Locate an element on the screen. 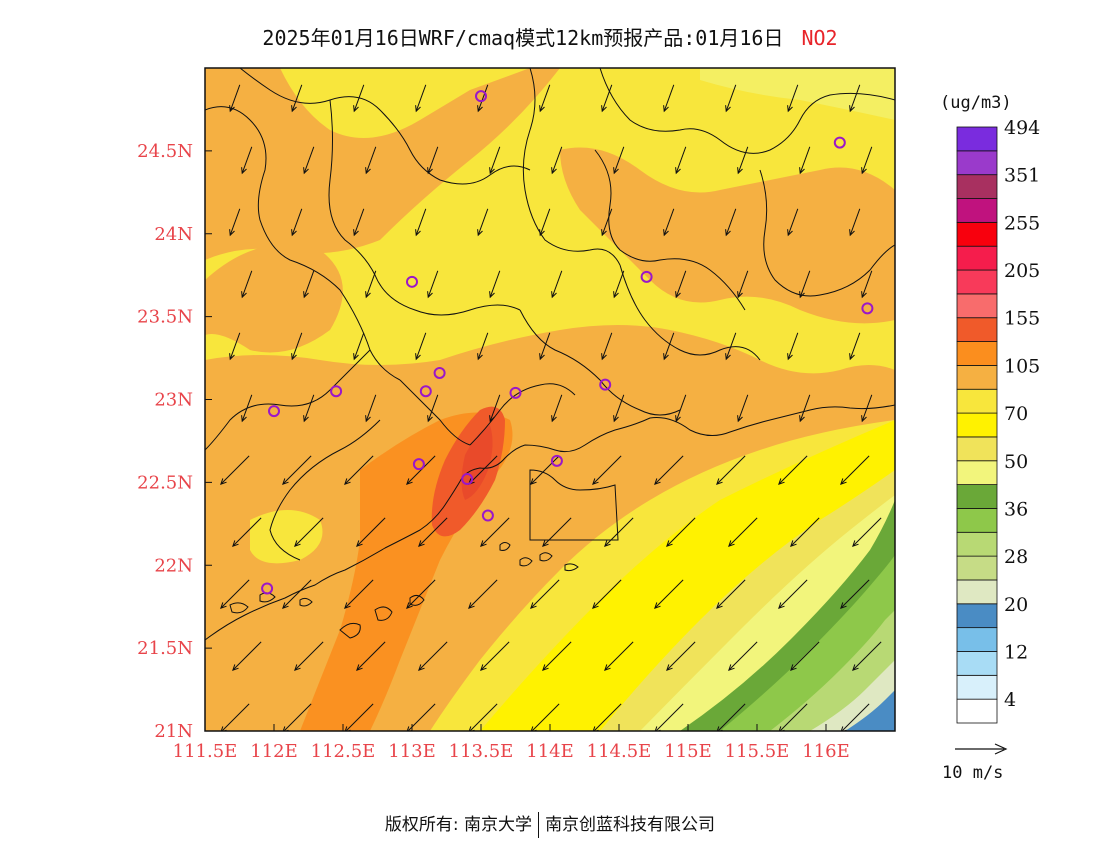 The image size is (1100, 850). map-title: 2025年01月16日WRF/cmaq模式12km预报产品:01月16日 NO2 is located at coordinates (550, 36).